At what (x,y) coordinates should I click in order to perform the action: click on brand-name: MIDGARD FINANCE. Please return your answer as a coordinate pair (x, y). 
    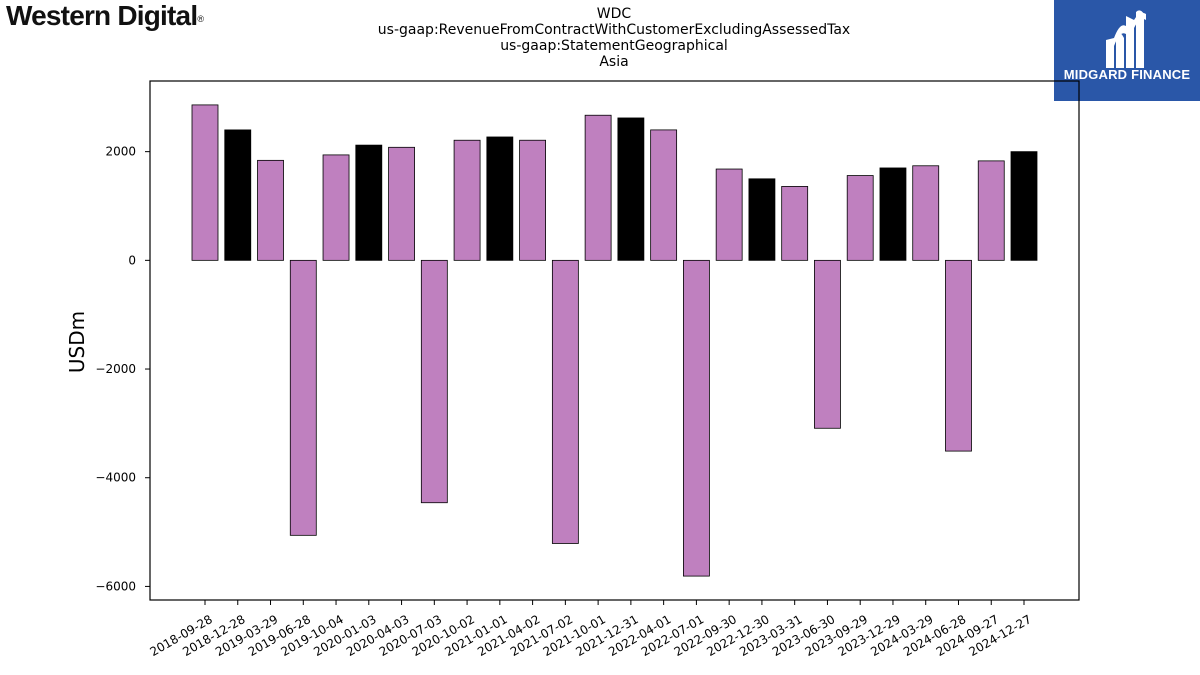
    Looking at the image, I should click on (1127, 74).